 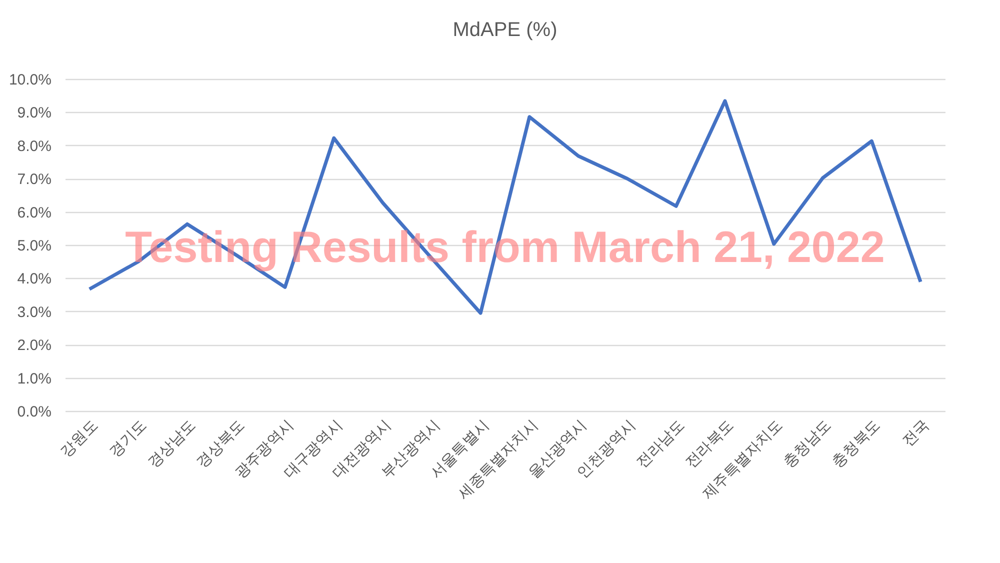 I want to click on y-tick-label: 6.0%, so click(x=34, y=213).